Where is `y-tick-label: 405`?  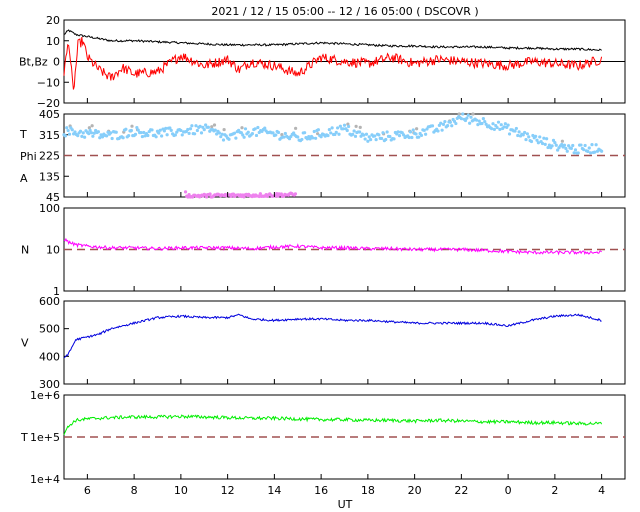 y-tick-label: 405 is located at coordinates (49, 114).